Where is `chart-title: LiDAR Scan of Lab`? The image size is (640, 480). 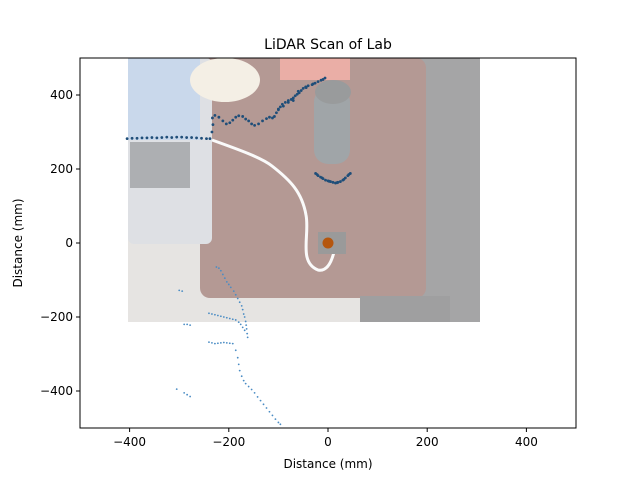 chart-title: LiDAR Scan of Lab is located at coordinates (328, 45).